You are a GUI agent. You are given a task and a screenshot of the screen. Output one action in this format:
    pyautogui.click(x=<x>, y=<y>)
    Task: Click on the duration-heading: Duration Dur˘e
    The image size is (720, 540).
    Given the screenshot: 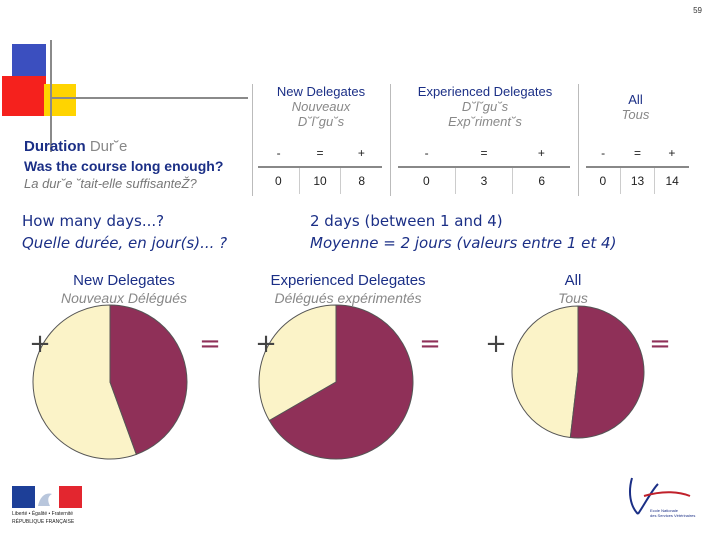 What is the action you would take?
    pyautogui.click(x=75, y=146)
    